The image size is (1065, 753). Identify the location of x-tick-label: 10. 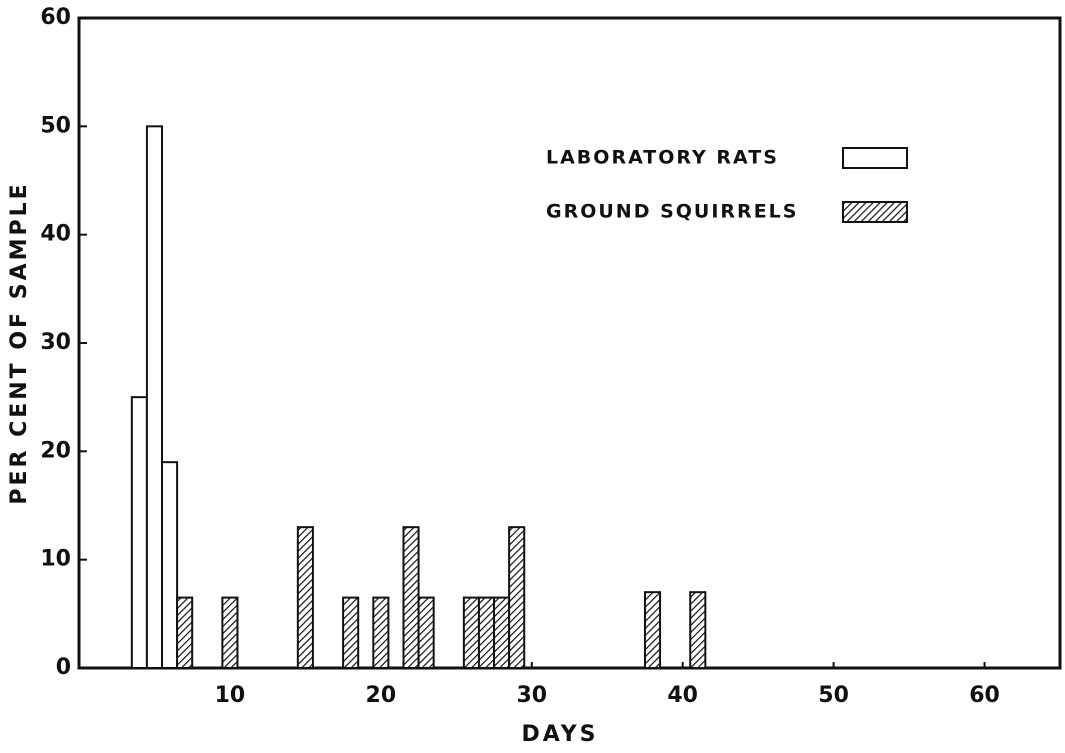
(230, 695).